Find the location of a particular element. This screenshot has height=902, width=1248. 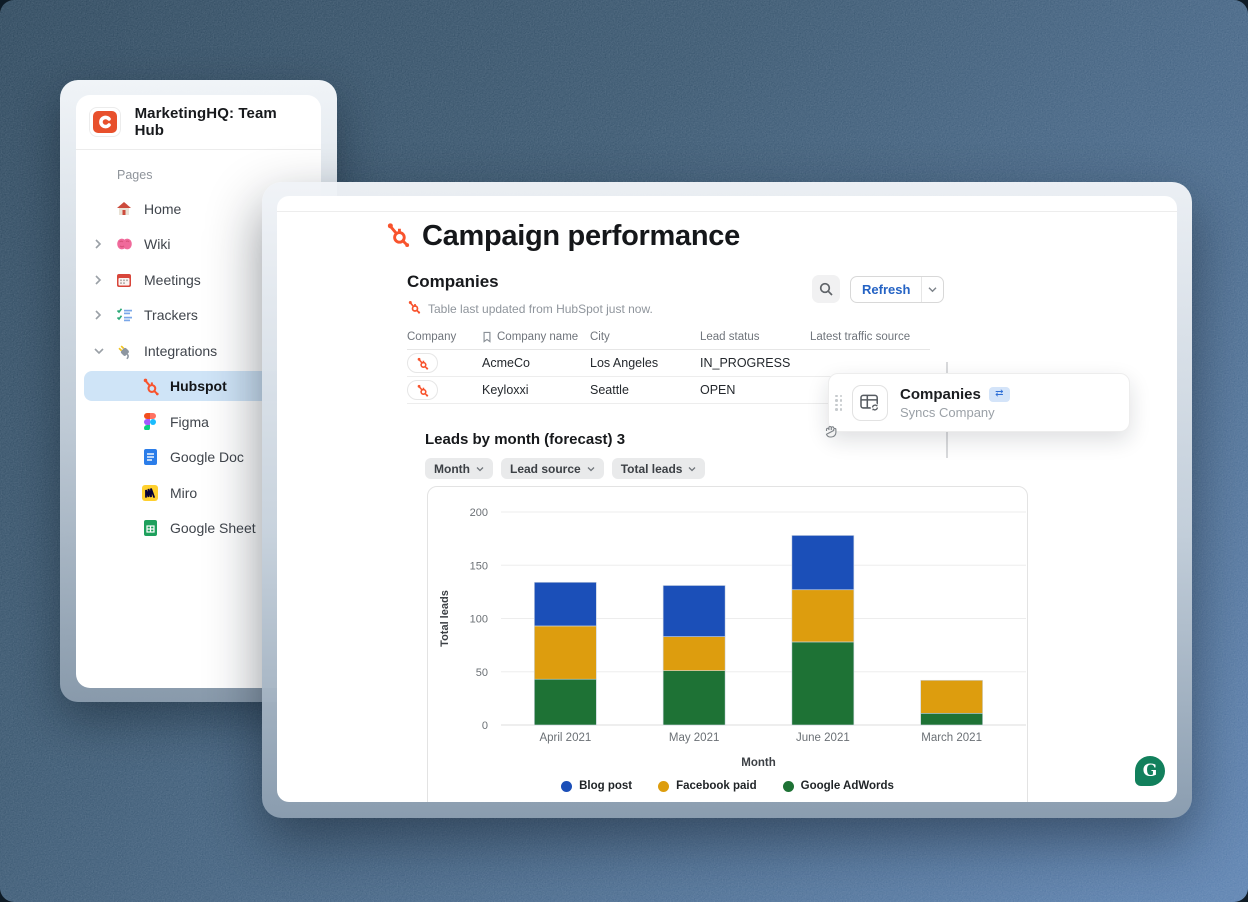

cell-company-name: Keyloxxi is located at coordinates (505, 390).